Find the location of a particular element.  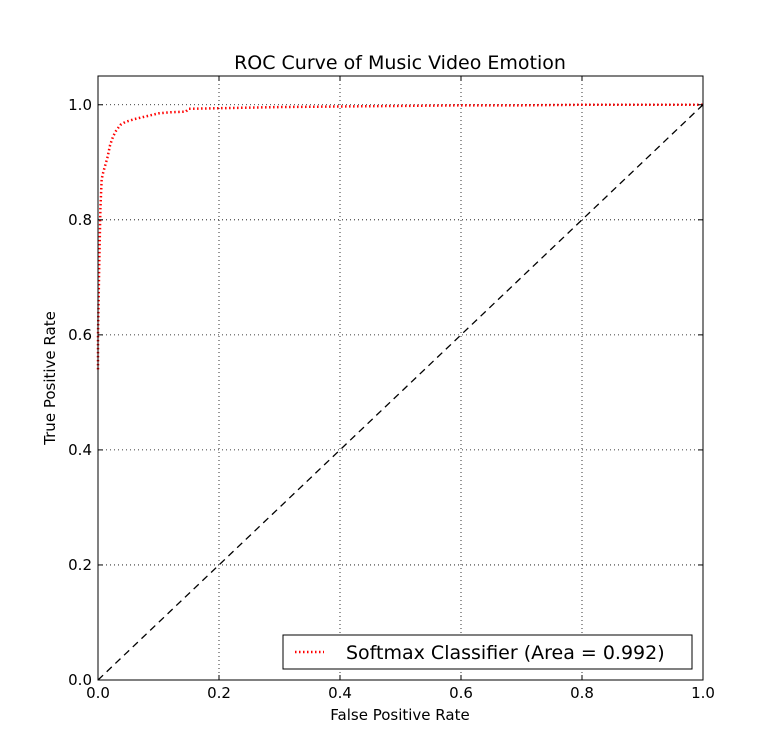

x-axis-label: False Positive Rate is located at coordinates (399, 715).